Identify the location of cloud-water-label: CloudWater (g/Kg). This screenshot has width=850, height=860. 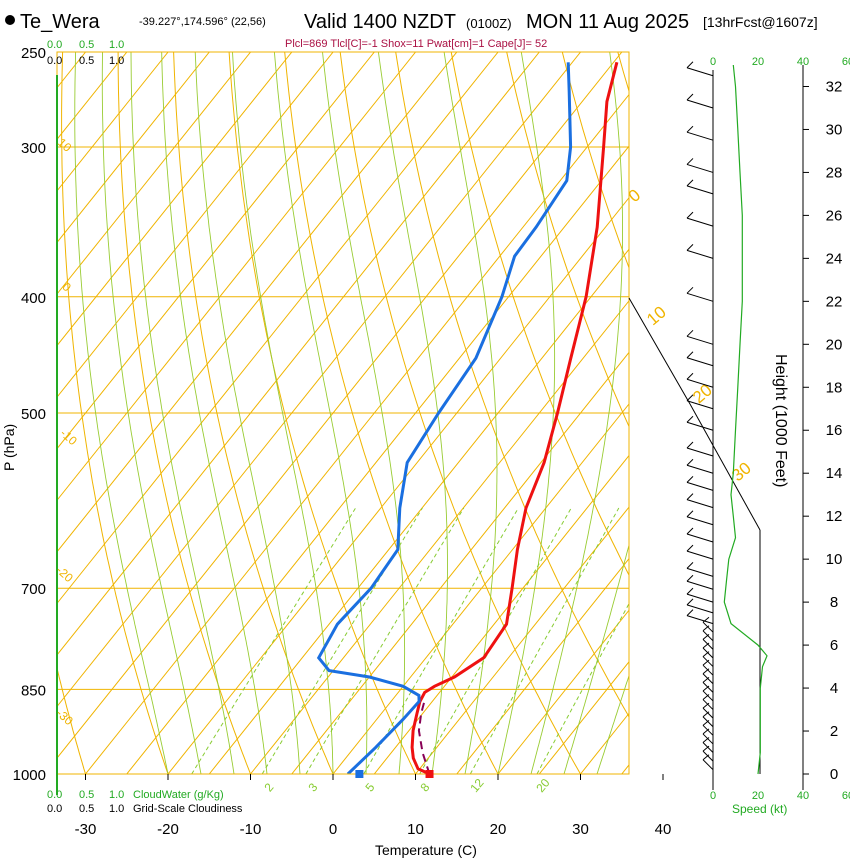
(178, 795).